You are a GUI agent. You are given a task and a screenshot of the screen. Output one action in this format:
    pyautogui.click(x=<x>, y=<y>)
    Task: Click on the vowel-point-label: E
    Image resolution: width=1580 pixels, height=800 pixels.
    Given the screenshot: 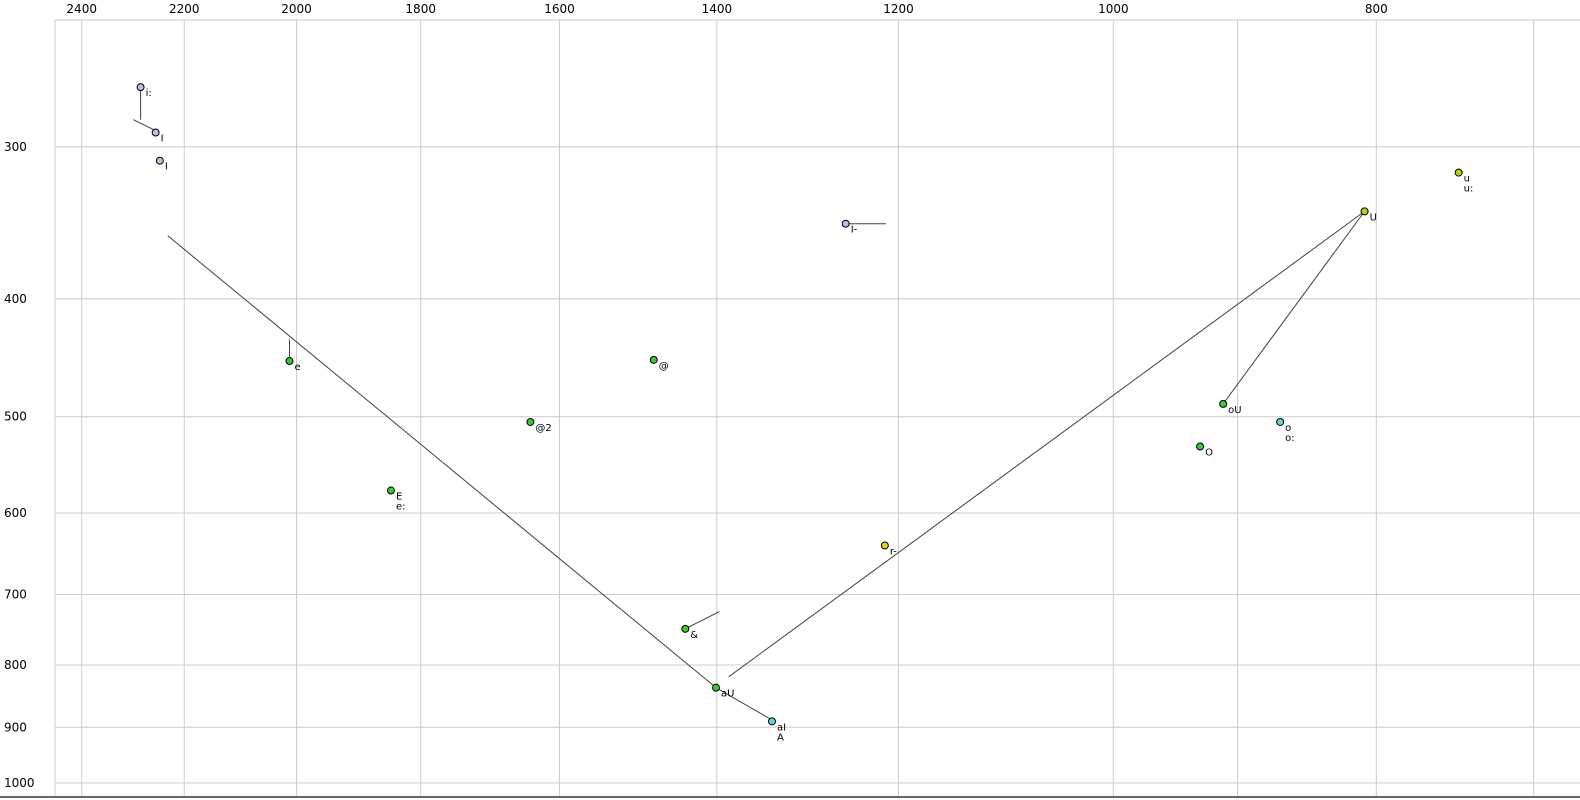 What is the action you would take?
    pyautogui.click(x=399, y=497)
    